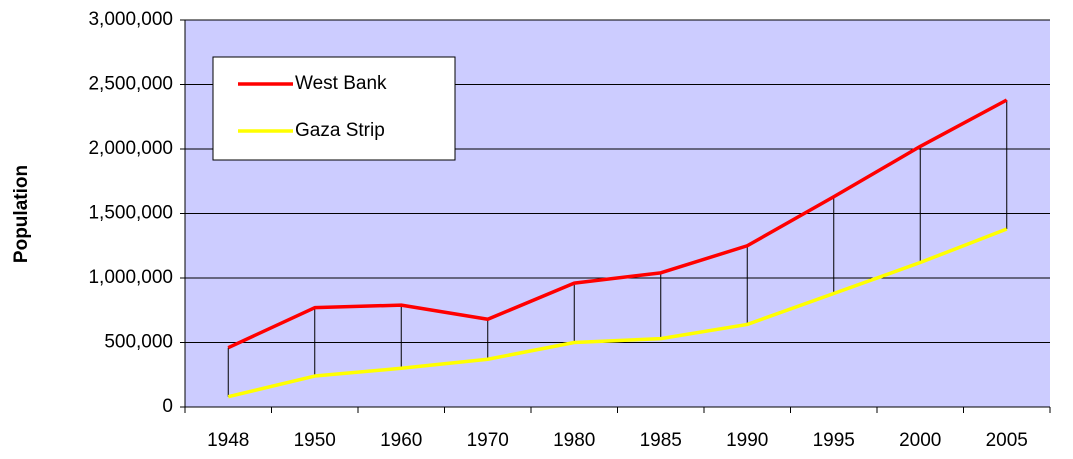  I want to click on legend-label: West Bank, so click(341, 83).